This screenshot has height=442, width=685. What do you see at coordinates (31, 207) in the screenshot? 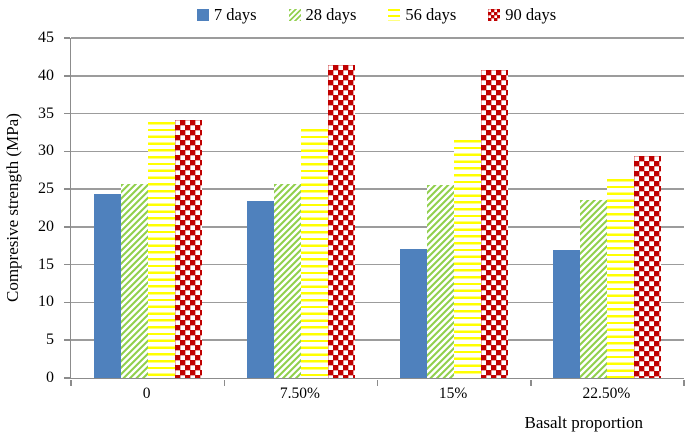
I see `y-axis-tick-labels: 0 5 10 15 20 25 30 35 40 45` at bounding box center [31, 207].